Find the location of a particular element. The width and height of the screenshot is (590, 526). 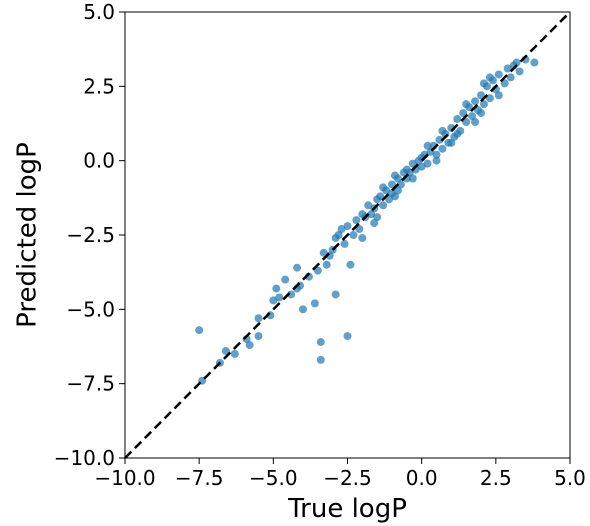

x-tick-label: −7.5 is located at coordinates (199, 478).